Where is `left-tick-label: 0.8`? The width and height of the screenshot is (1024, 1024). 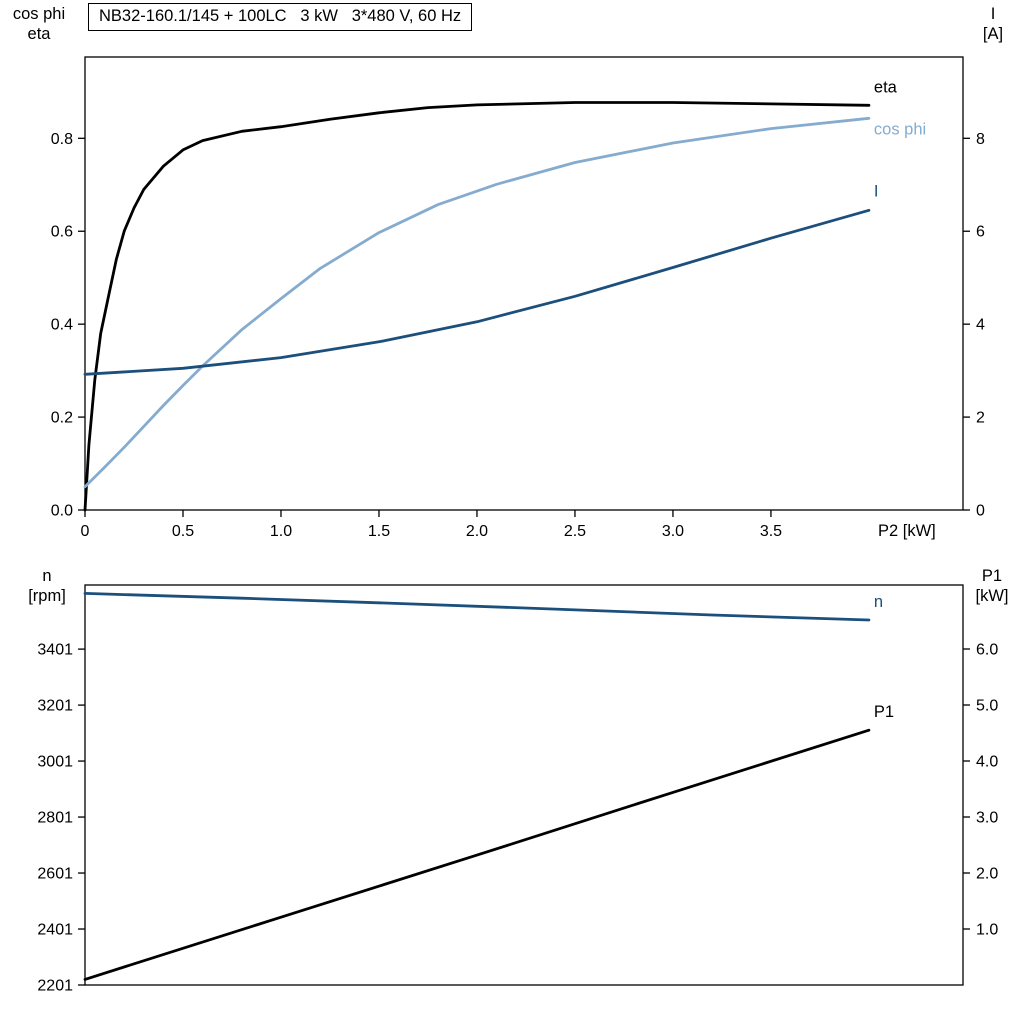 left-tick-label: 0.8 is located at coordinates (62, 139).